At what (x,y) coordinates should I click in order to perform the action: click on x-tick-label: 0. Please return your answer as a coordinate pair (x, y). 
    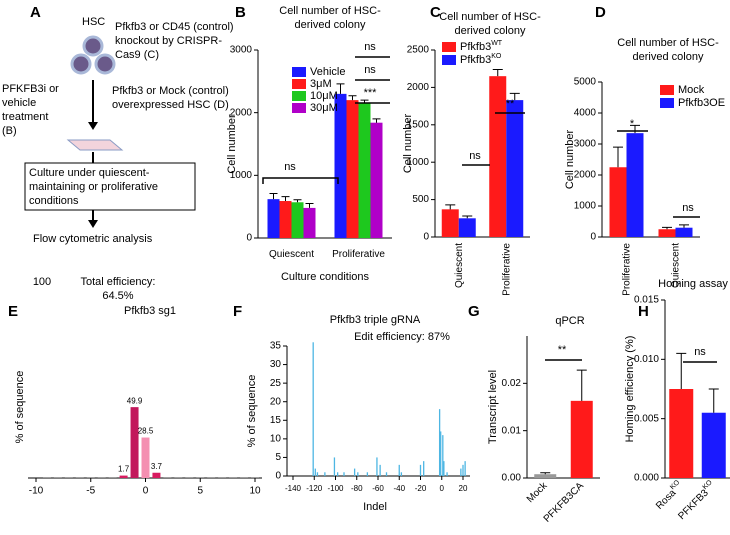
    Looking at the image, I should click on (442, 488).